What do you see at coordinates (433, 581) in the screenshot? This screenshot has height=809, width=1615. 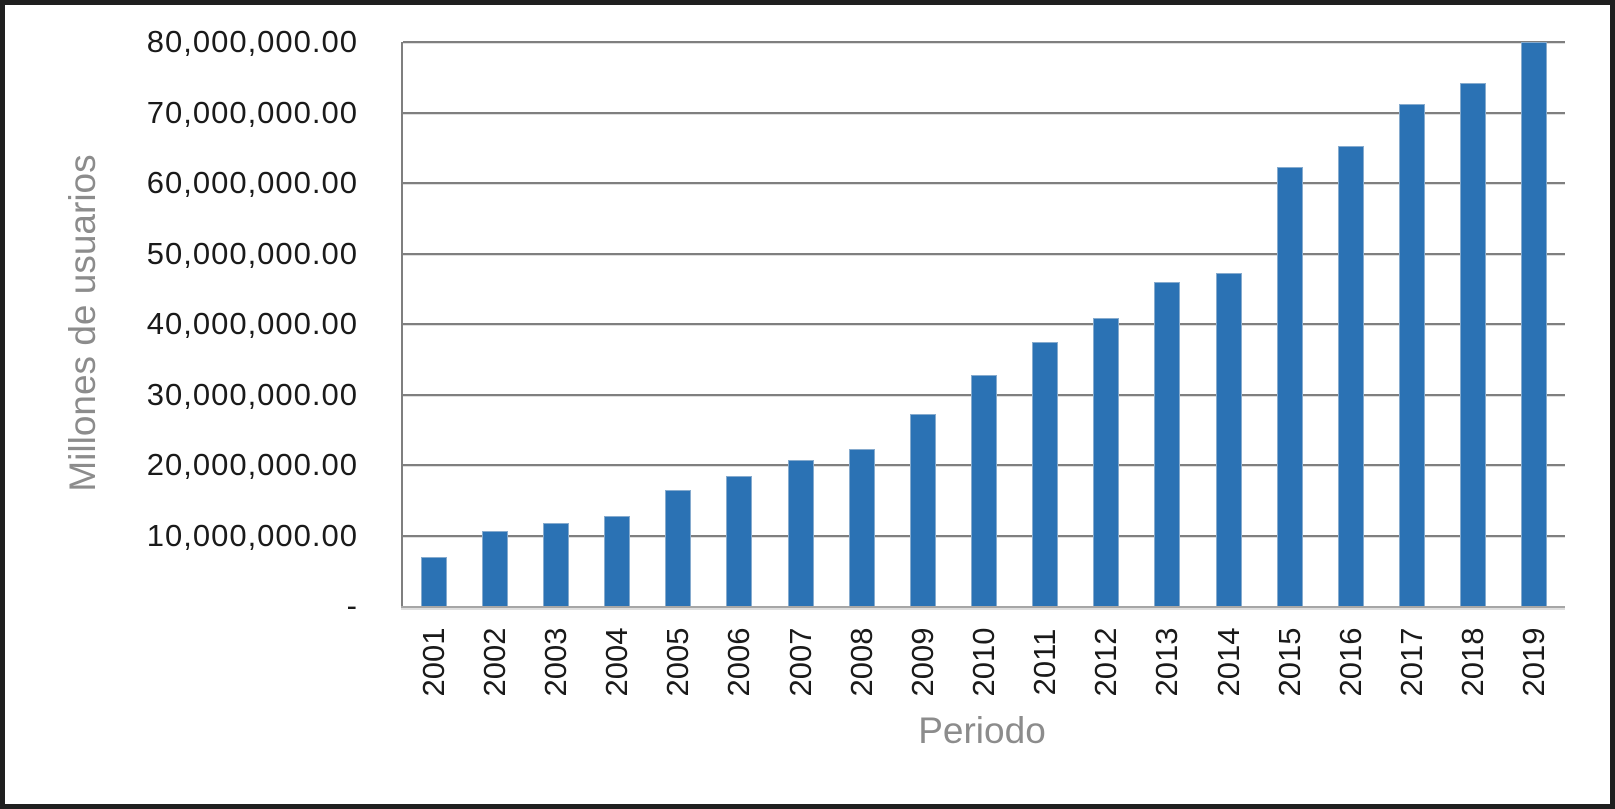 I see `bar-2001` at bounding box center [433, 581].